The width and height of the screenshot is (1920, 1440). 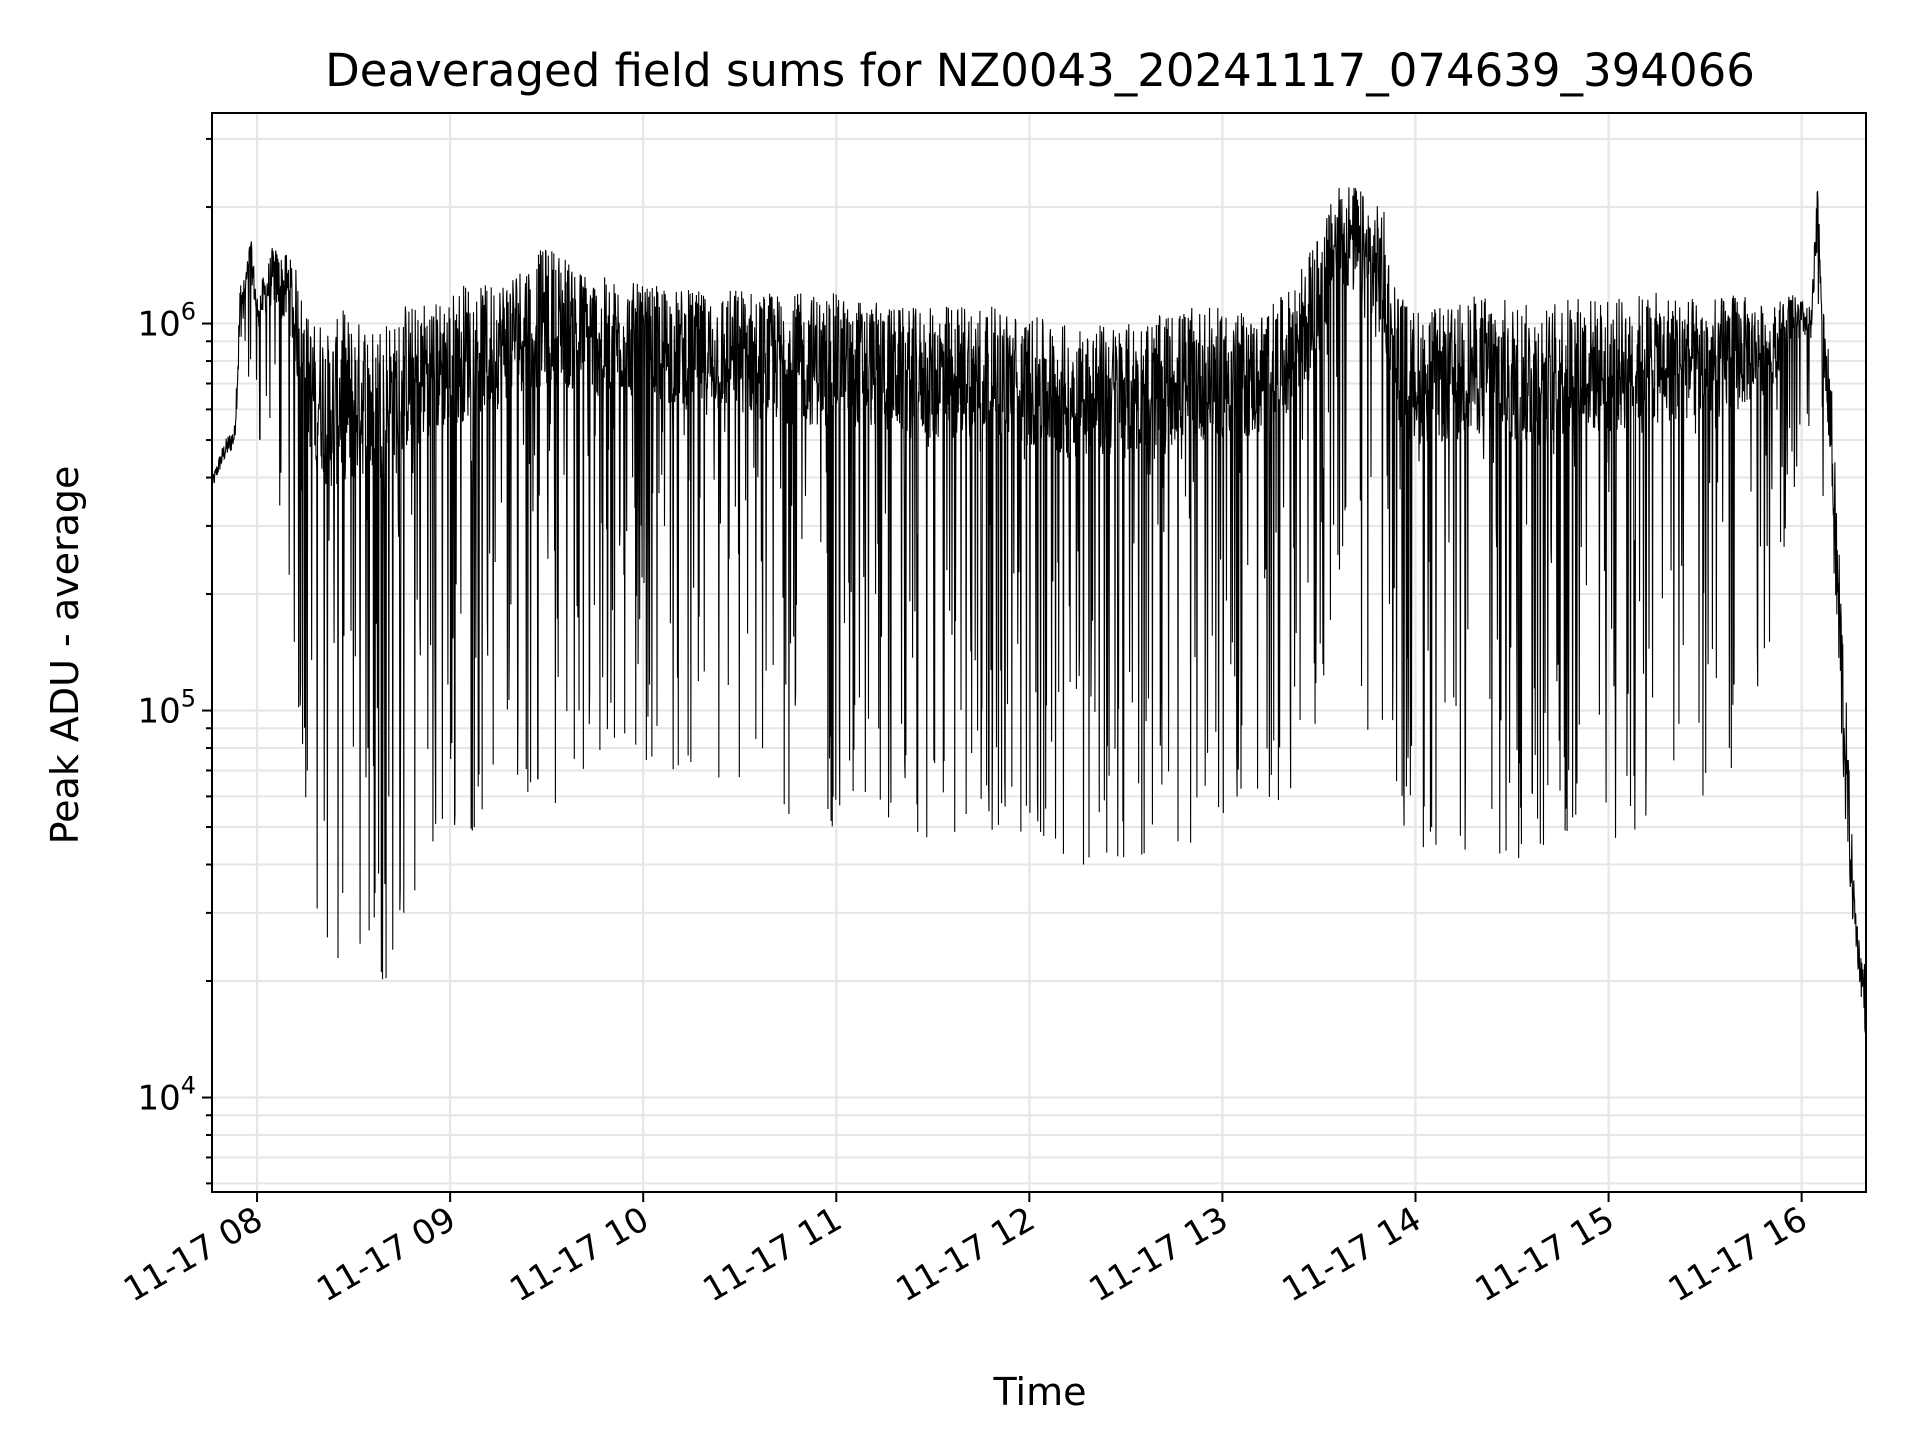 I want to click on x-axis-label: Time, so click(x=1040, y=1392).